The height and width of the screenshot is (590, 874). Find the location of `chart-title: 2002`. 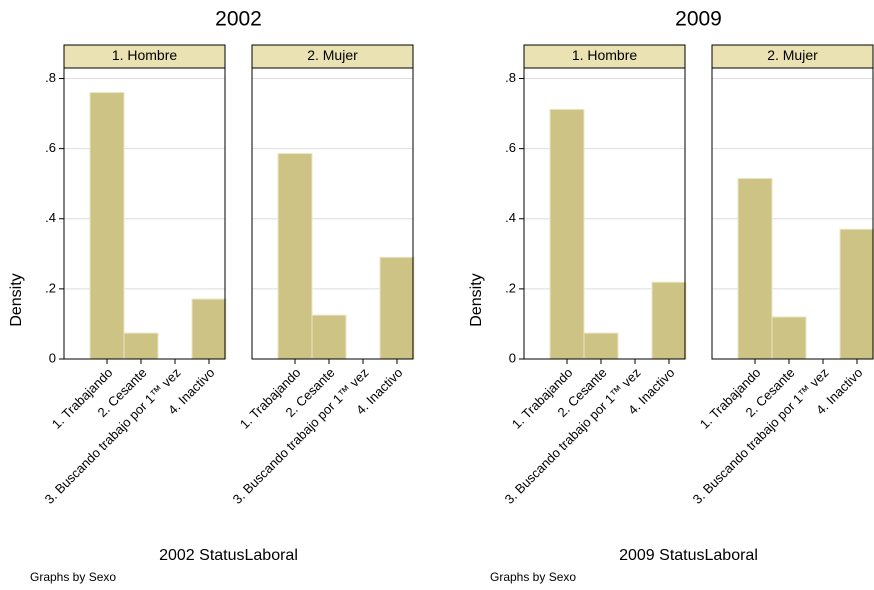

chart-title: 2002 is located at coordinates (238, 19).